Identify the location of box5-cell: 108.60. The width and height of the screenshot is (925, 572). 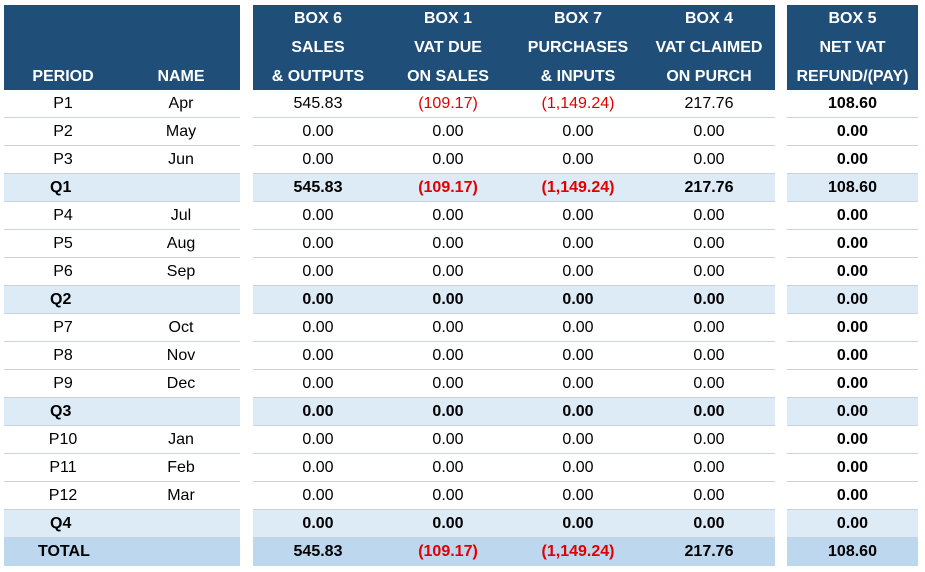
(852, 103).